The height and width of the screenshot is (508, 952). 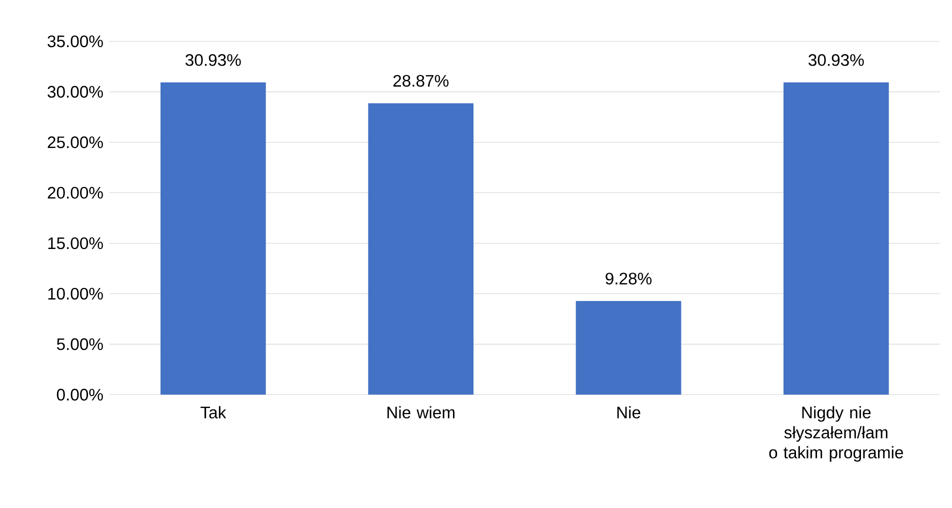 I want to click on y-tick-label: 30.00%, so click(x=75, y=92).